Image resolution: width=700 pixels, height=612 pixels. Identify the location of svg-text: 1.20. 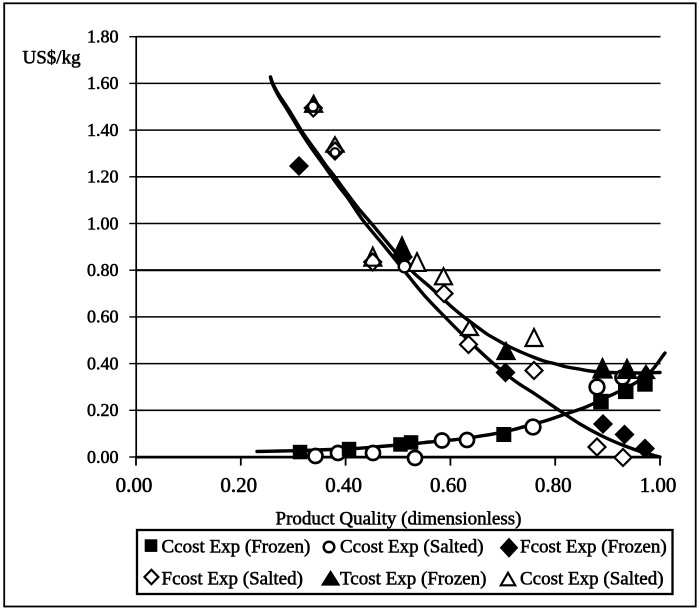
(103, 177).